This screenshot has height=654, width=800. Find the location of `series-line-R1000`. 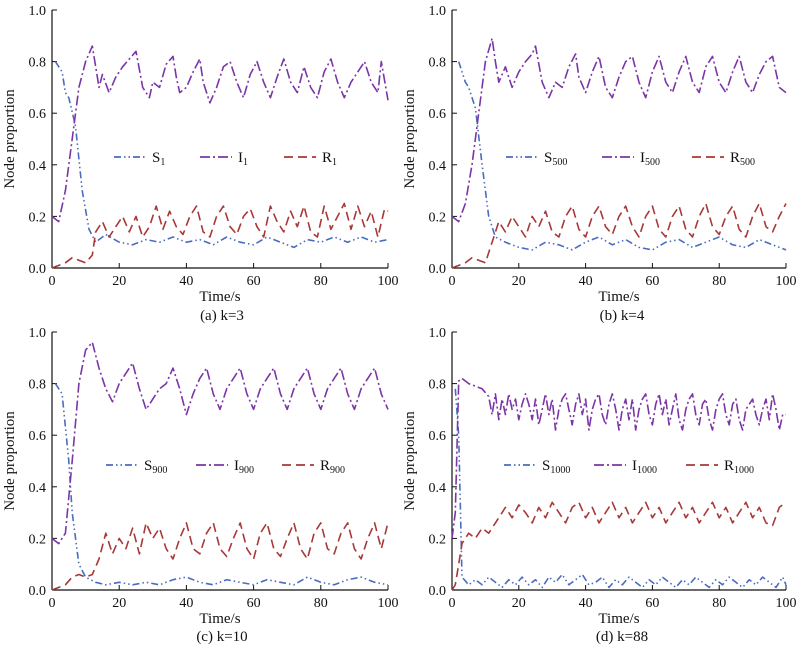

series-line-R1000 is located at coordinates (619, 546).